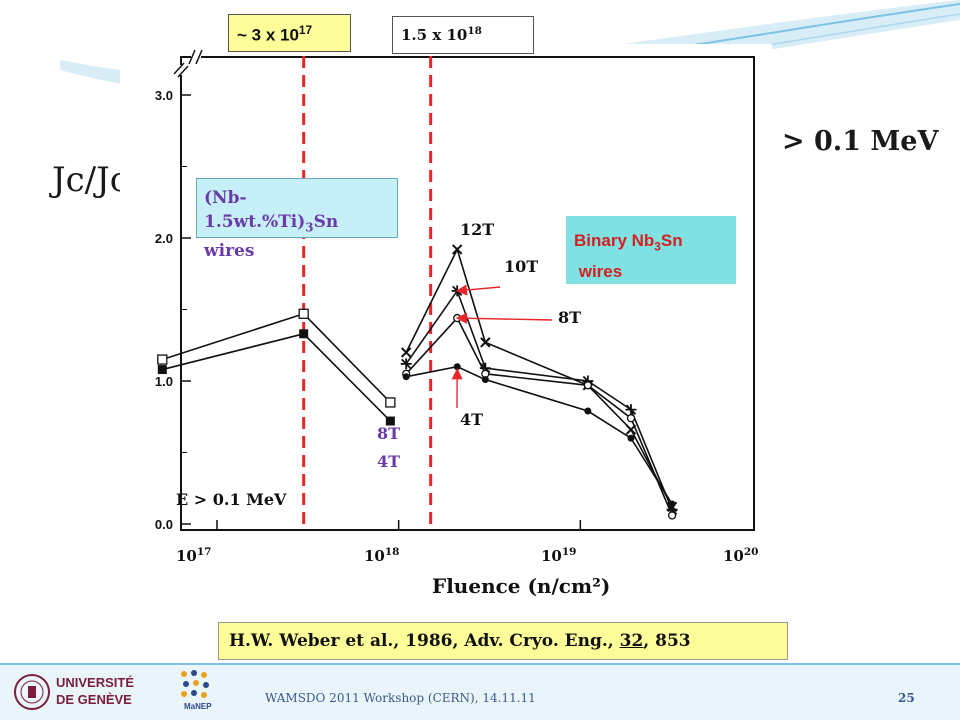  I want to click on reference-lines, so click(367, 292).